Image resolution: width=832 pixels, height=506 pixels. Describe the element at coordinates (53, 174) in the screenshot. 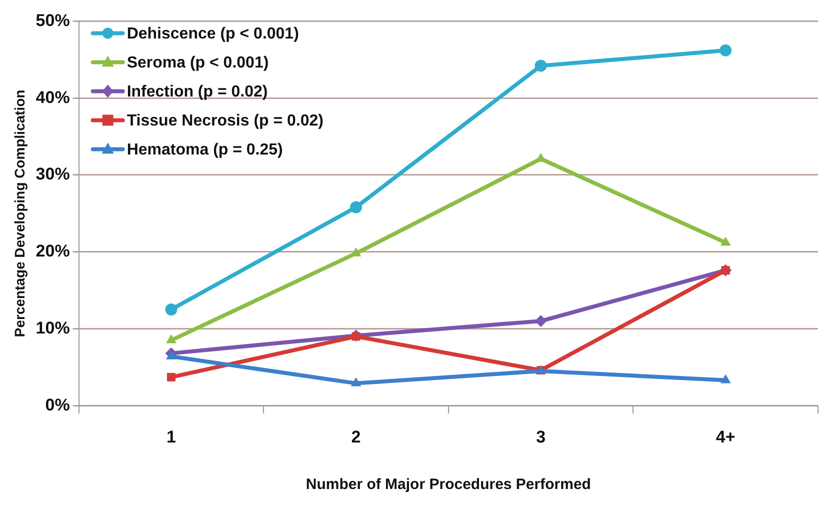

I see `y-tick-label: 30%` at that location.